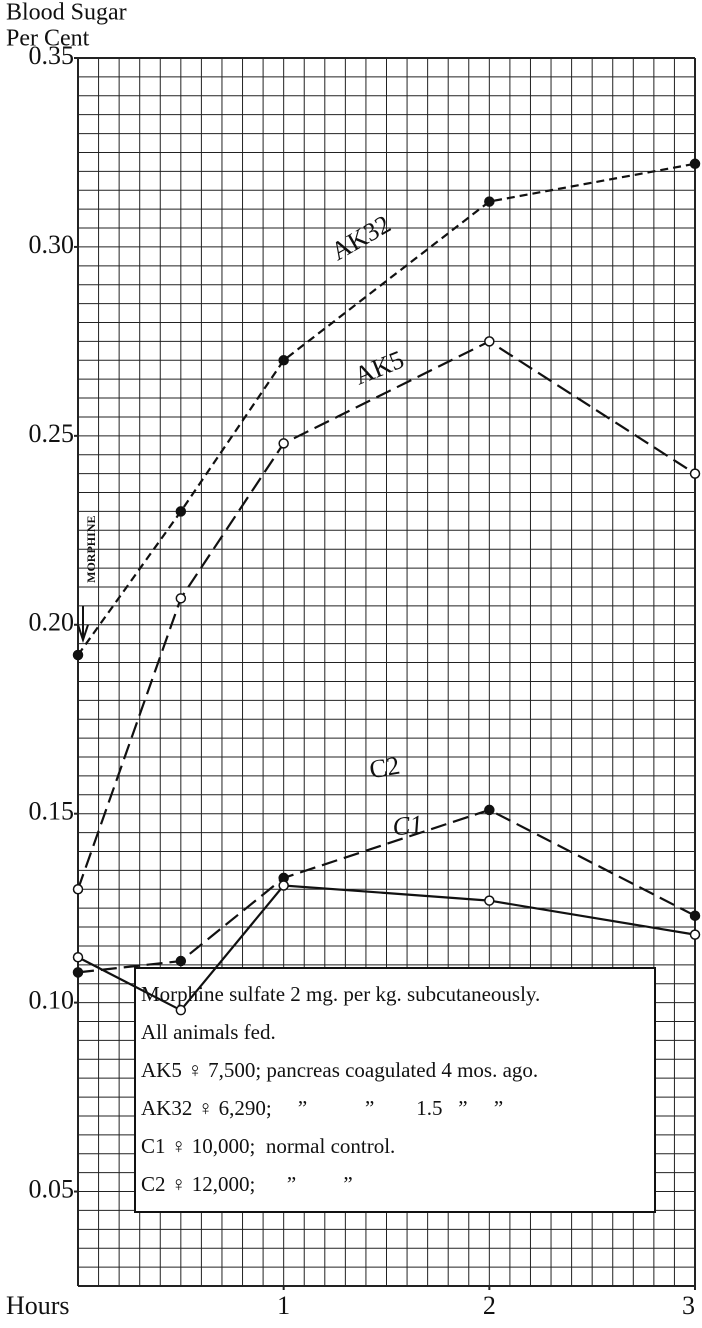  Describe the element at coordinates (52, 622) in the screenshot. I see `y-tick-label: 0.20` at that location.